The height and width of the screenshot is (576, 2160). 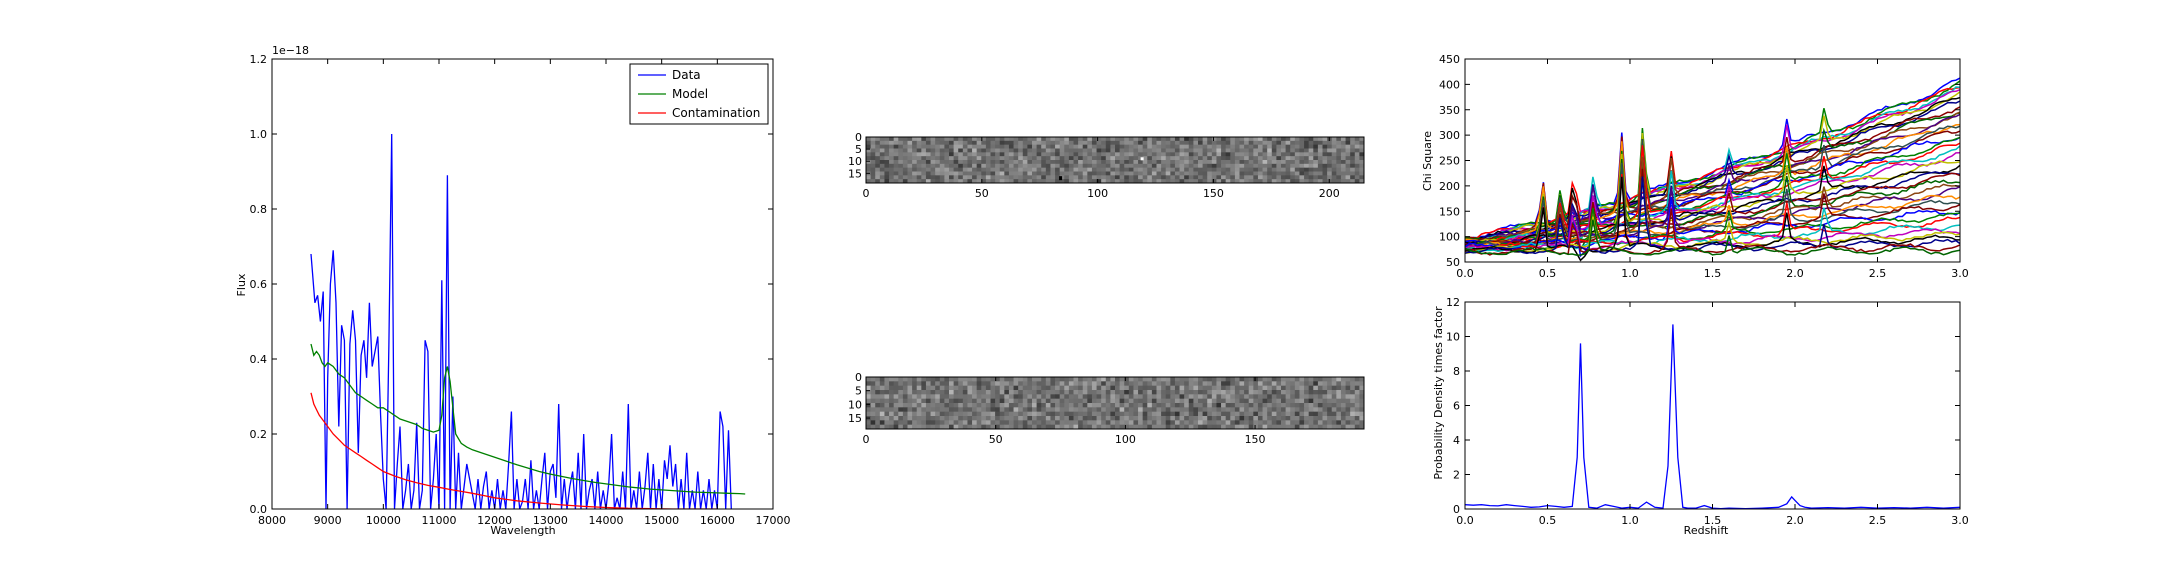 What do you see at coordinates (1097, 193) in the screenshot?
I see `image-top-xtick-label: 100` at bounding box center [1097, 193].